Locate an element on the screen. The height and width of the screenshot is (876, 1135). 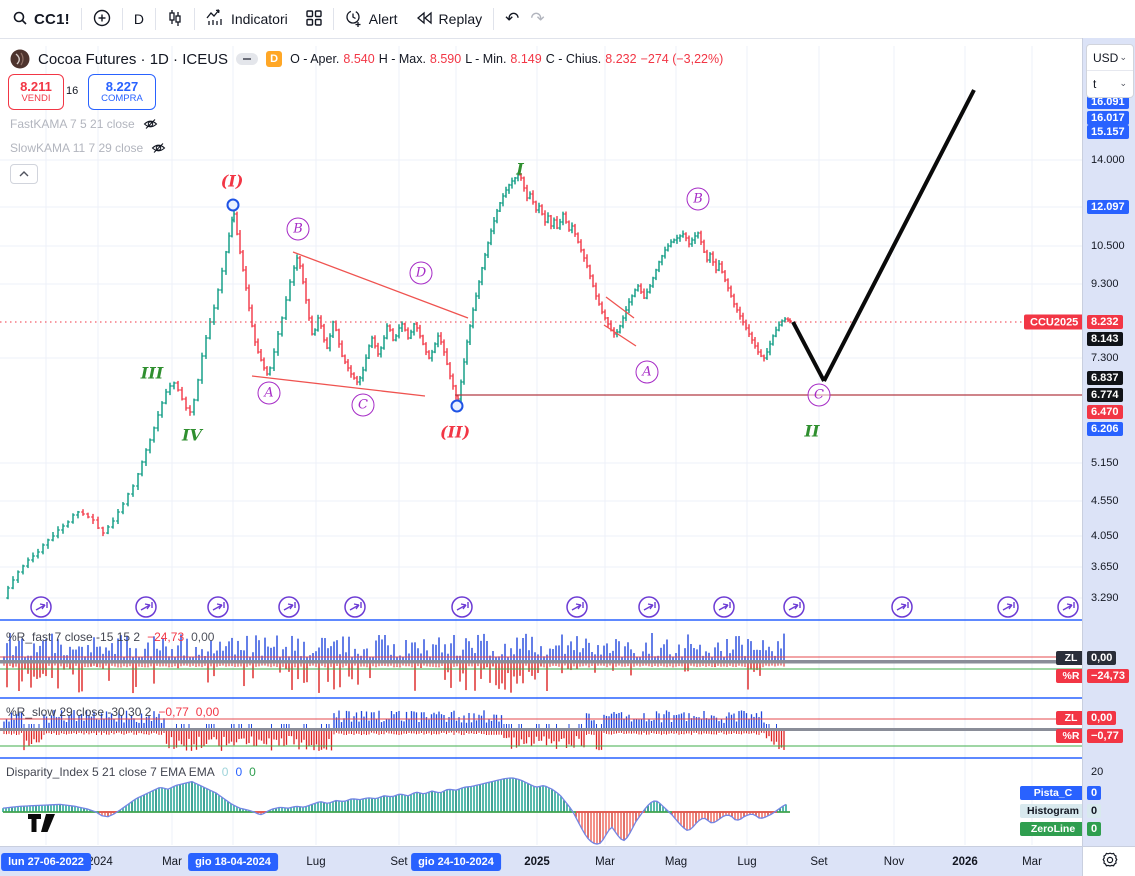
gear-icon is located at coordinates (1110, 862).